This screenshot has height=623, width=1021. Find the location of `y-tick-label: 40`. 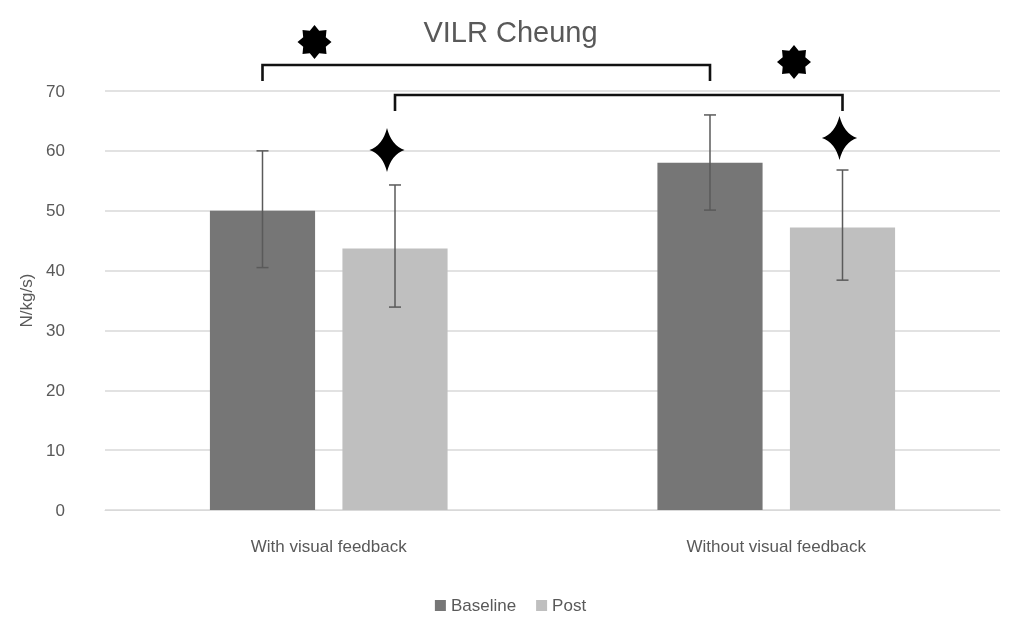

y-tick-label: 40 is located at coordinates (55, 271).